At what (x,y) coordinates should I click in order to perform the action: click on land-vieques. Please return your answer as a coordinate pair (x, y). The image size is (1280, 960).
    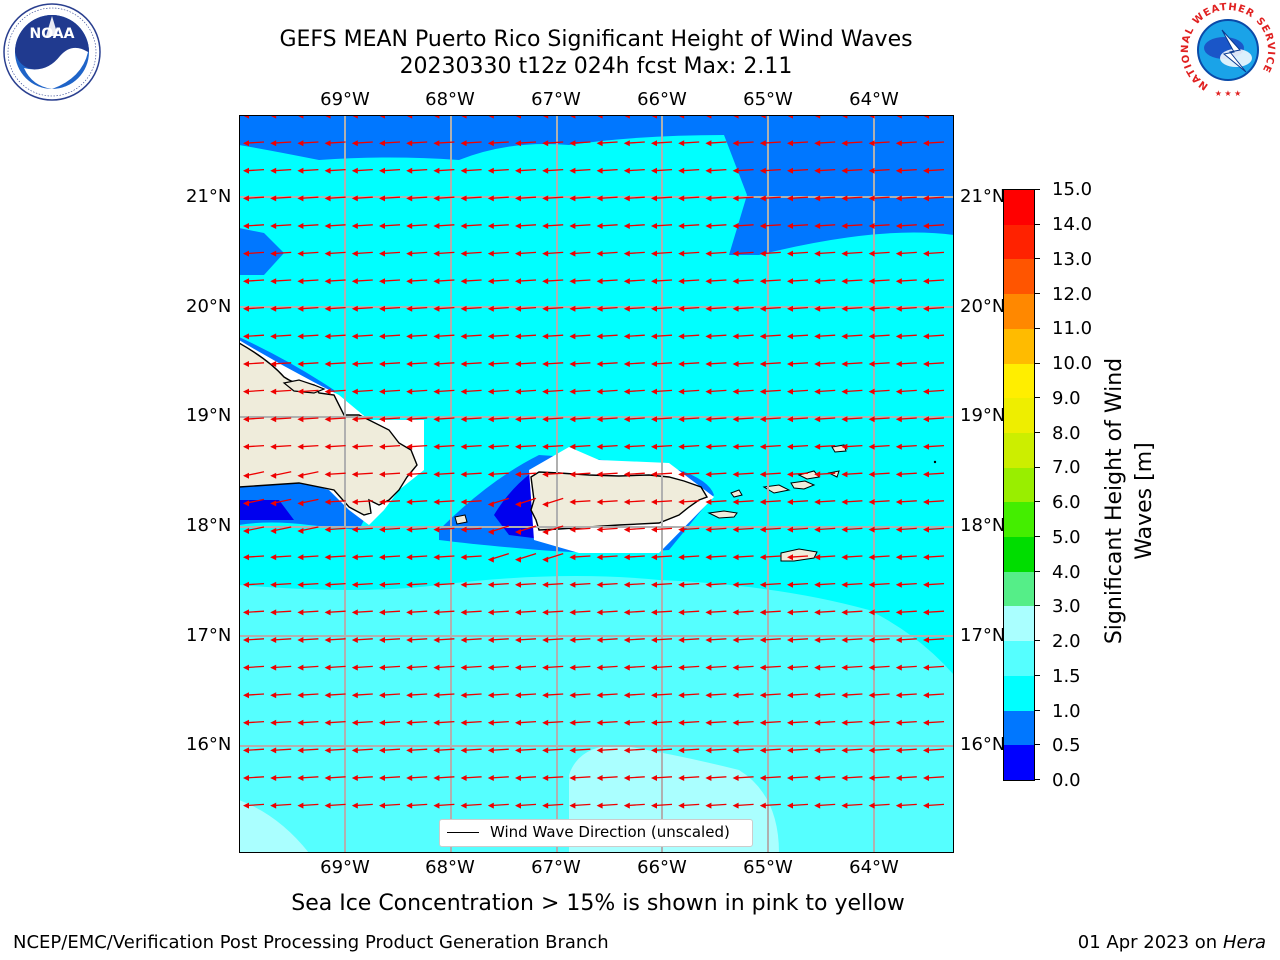
    Looking at the image, I should click on (722, 514).